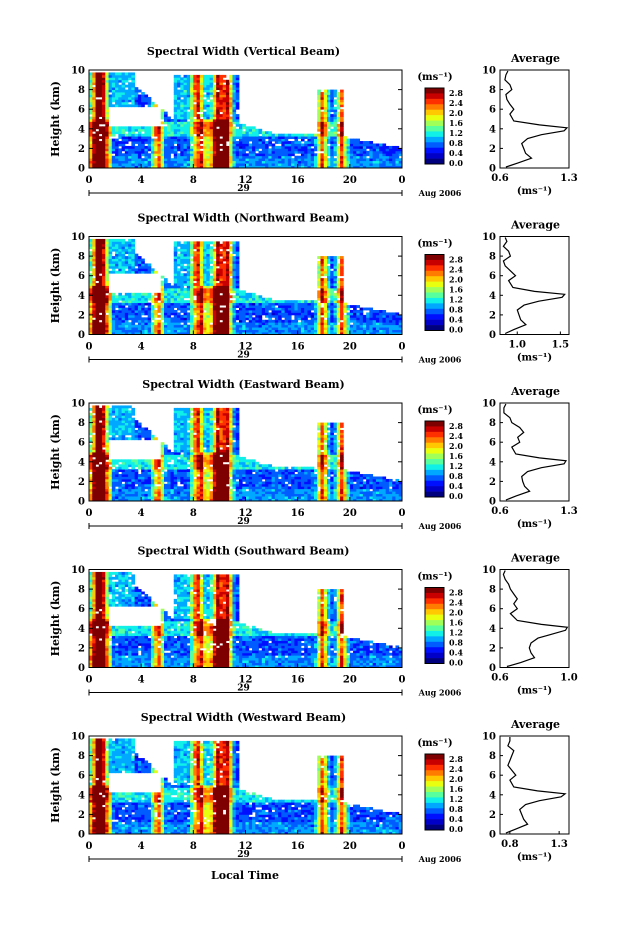  What do you see at coordinates (440, 859) in the screenshot?
I see `date-label: Aug 2006` at bounding box center [440, 859].